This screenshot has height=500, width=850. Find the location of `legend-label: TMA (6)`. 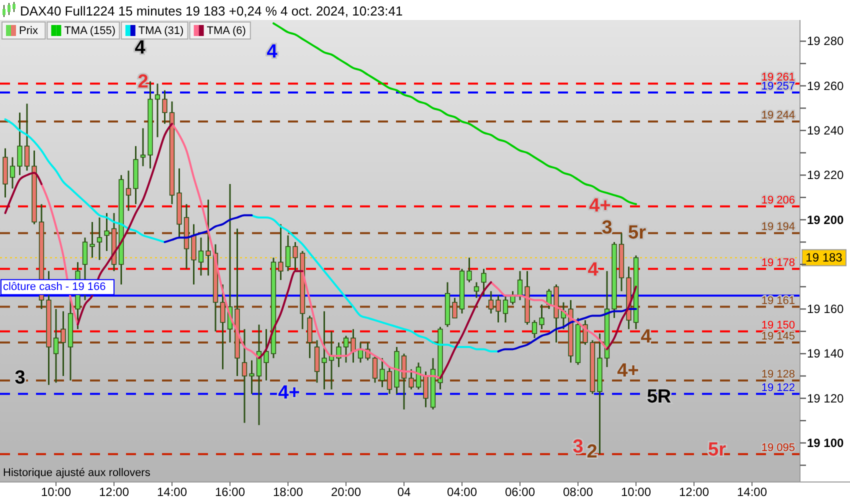

legend-label: TMA (6) is located at coordinates (226, 31).